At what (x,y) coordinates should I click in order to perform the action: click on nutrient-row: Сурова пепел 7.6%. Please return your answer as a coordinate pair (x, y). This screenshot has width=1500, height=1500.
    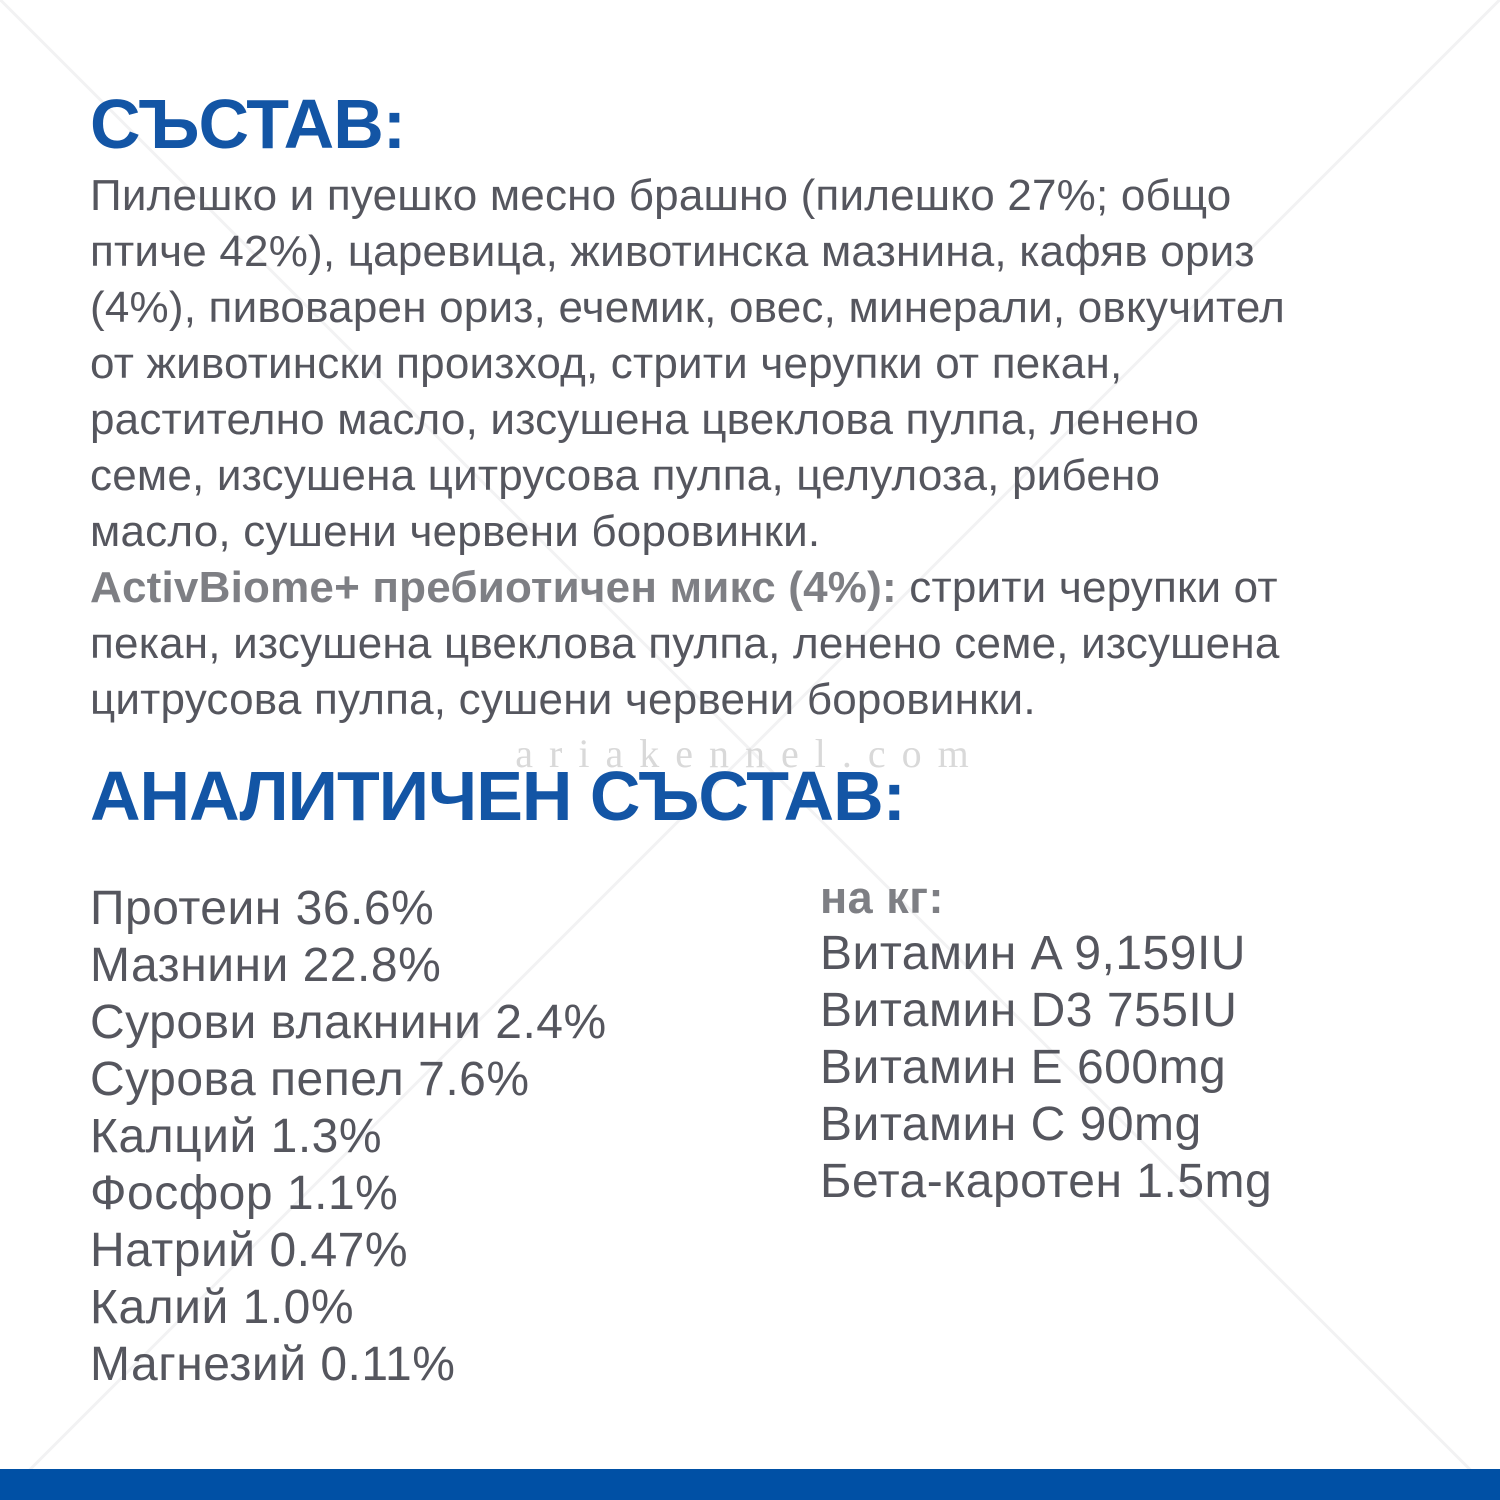
    Looking at the image, I should click on (310, 1079).